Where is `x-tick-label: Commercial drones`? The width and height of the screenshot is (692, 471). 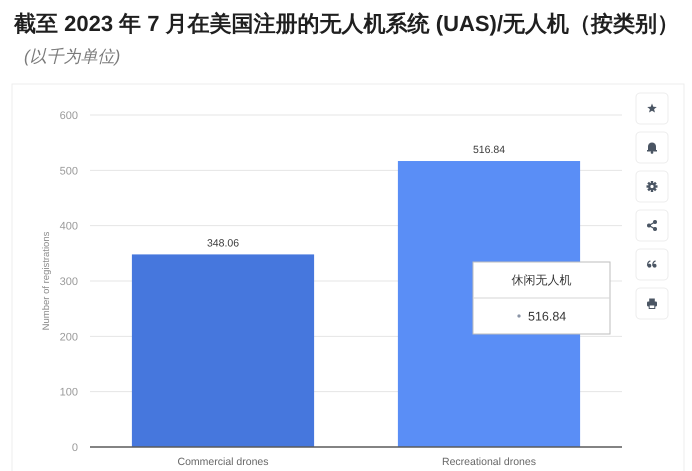
x-tick-label: Commercial drones is located at coordinates (223, 462).